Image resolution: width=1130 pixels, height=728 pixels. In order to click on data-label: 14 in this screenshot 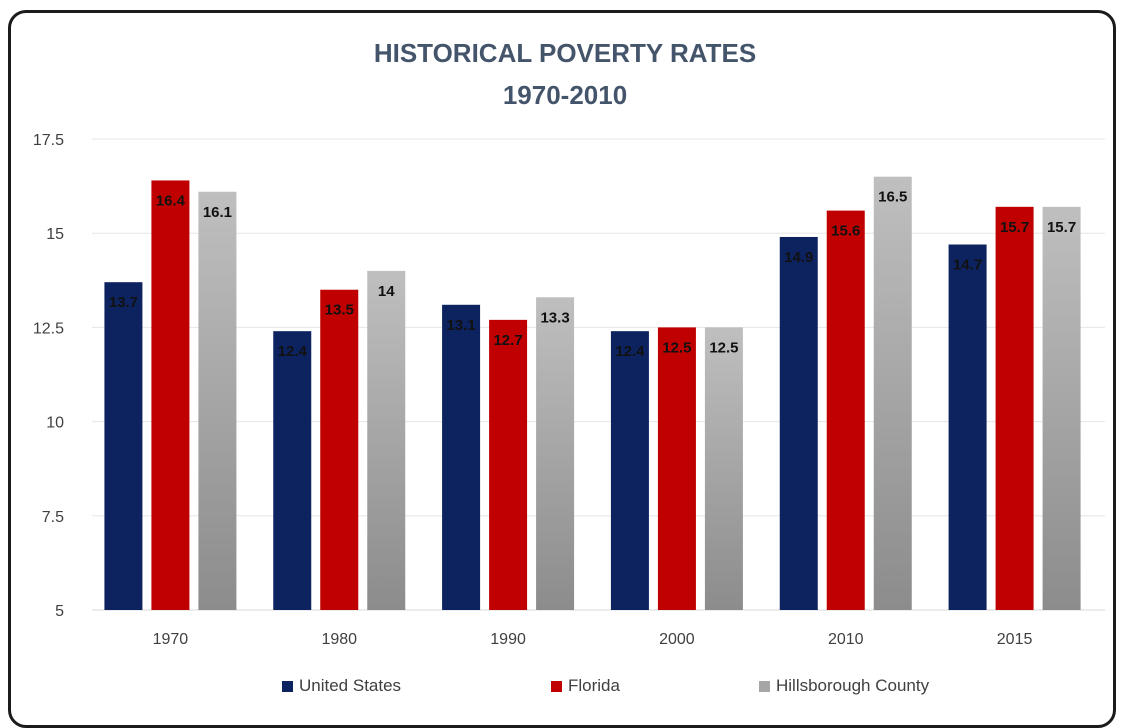, I will do `click(386, 291)`.